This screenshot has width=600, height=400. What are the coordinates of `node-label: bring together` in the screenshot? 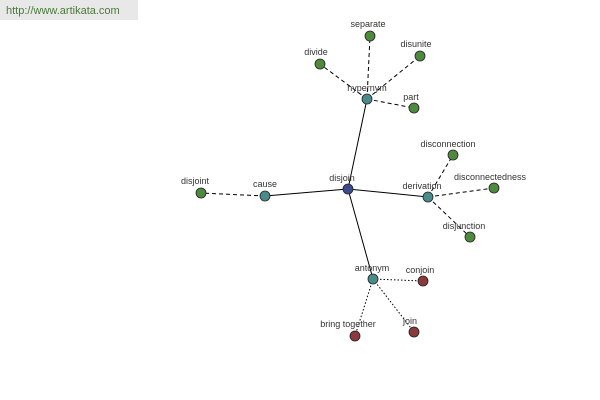 It's located at (348, 324).